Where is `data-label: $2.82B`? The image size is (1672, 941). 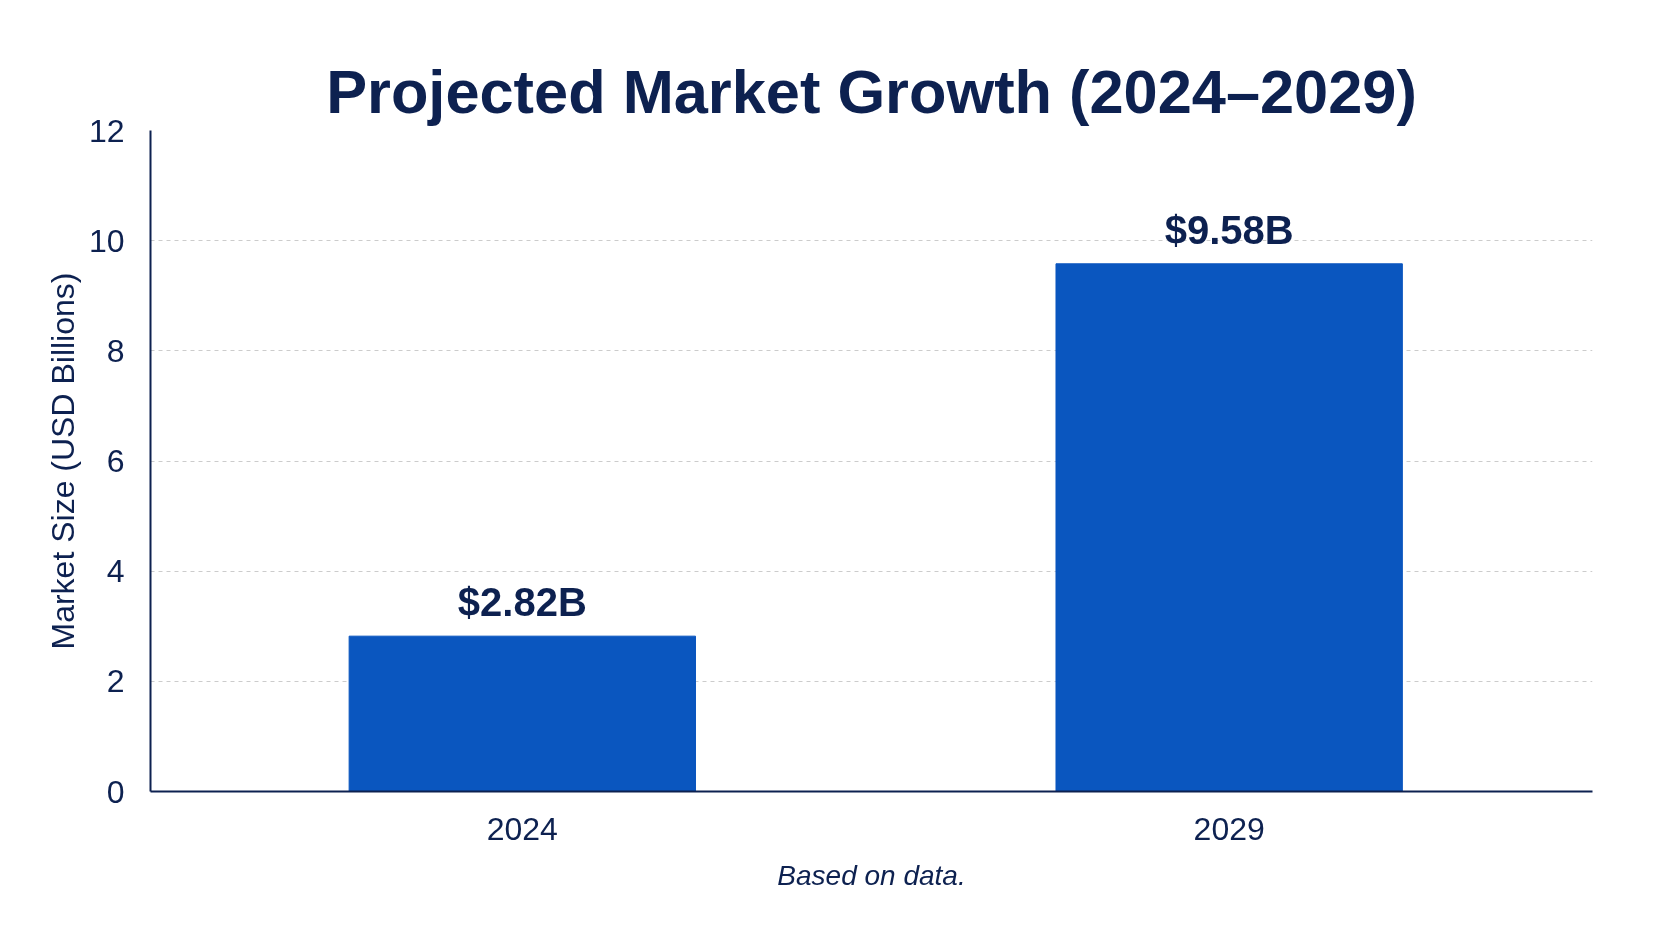 data-label: $2.82B is located at coordinates (522, 602).